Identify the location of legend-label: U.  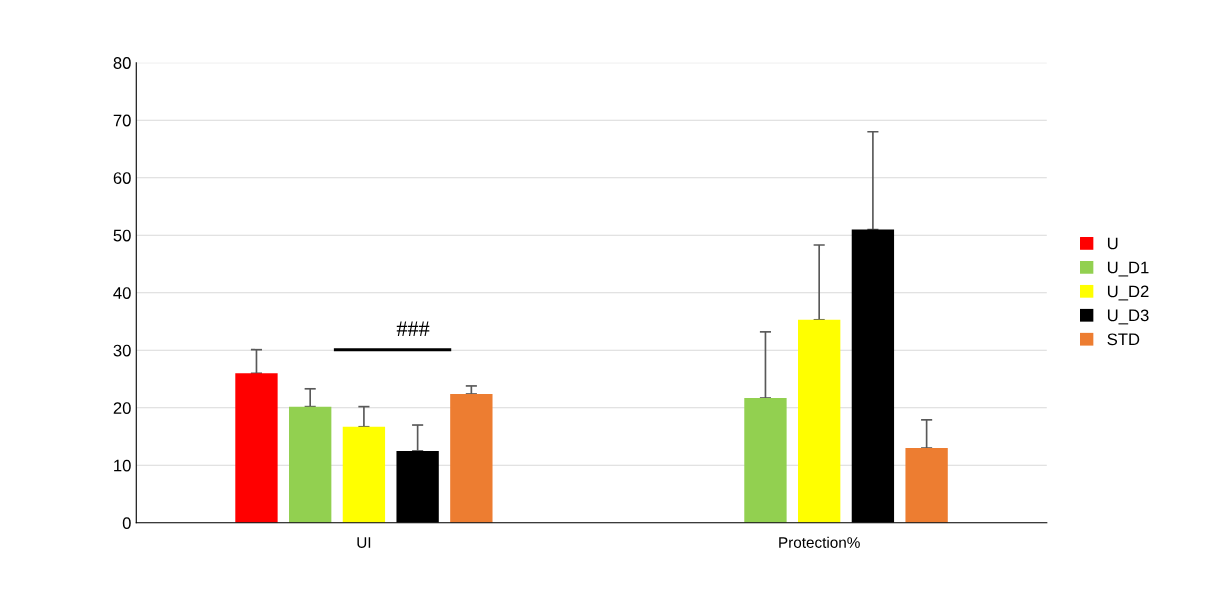
(1112, 243).